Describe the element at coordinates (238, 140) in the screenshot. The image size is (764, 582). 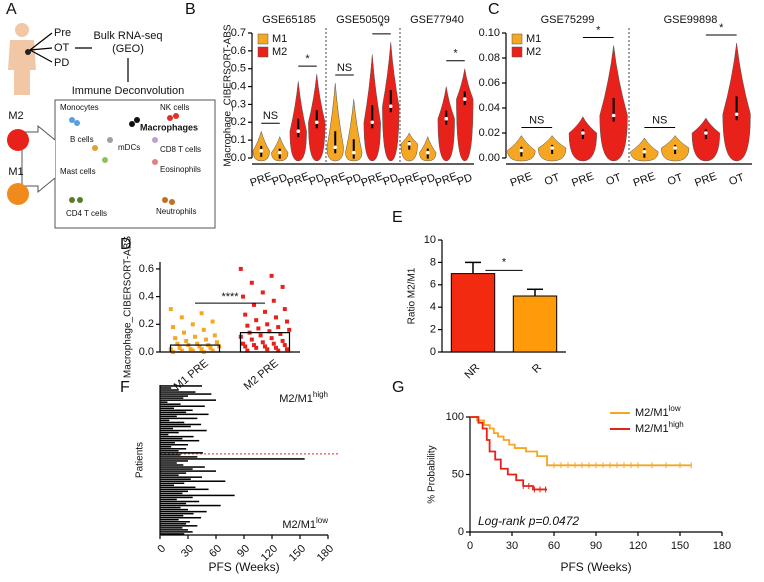
I see `y-tick-label: 0.1` at that location.